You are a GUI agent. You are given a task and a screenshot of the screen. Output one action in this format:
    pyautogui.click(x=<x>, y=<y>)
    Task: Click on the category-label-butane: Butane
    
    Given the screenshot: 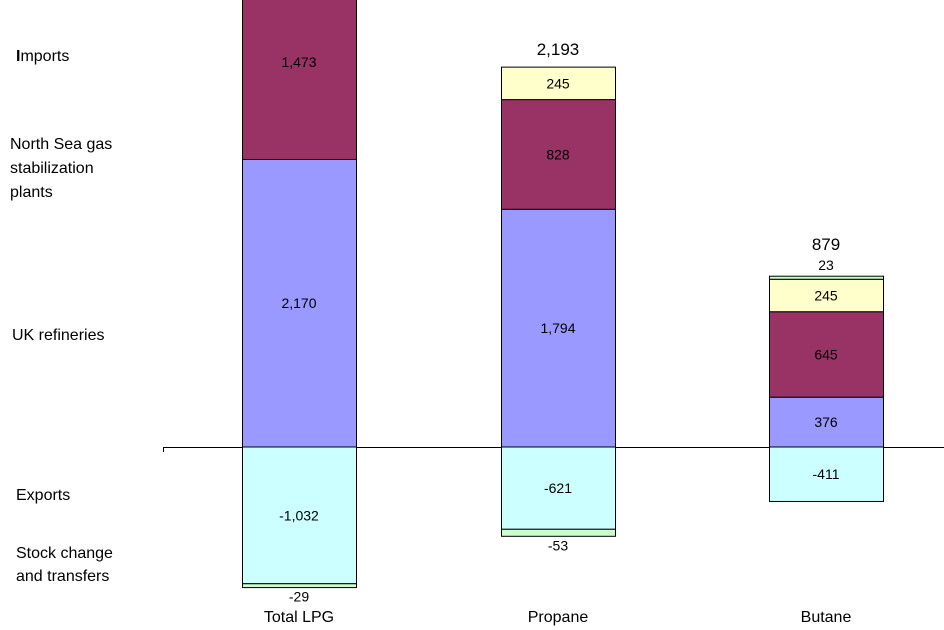 What is the action you would take?
    pyautogui.click(x=826, y=617)
    